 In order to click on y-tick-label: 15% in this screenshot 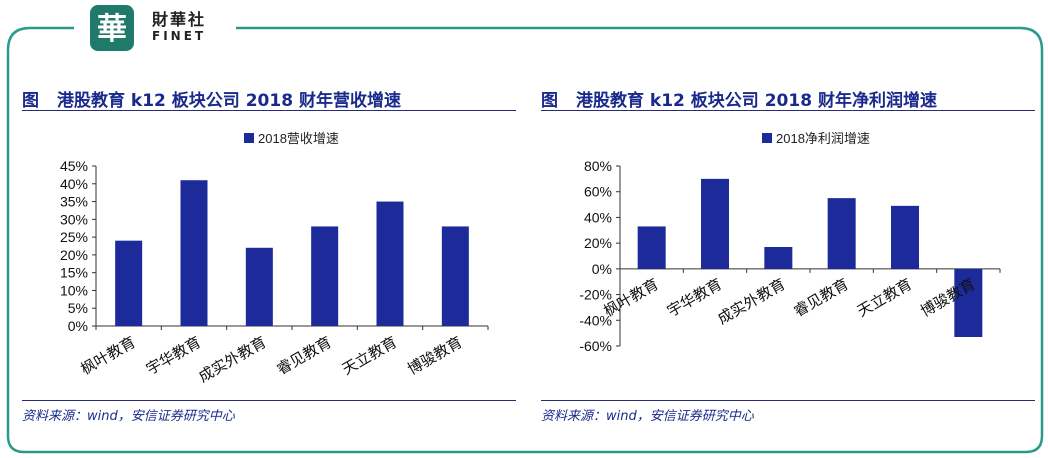, I will do `click(74, 273)`.